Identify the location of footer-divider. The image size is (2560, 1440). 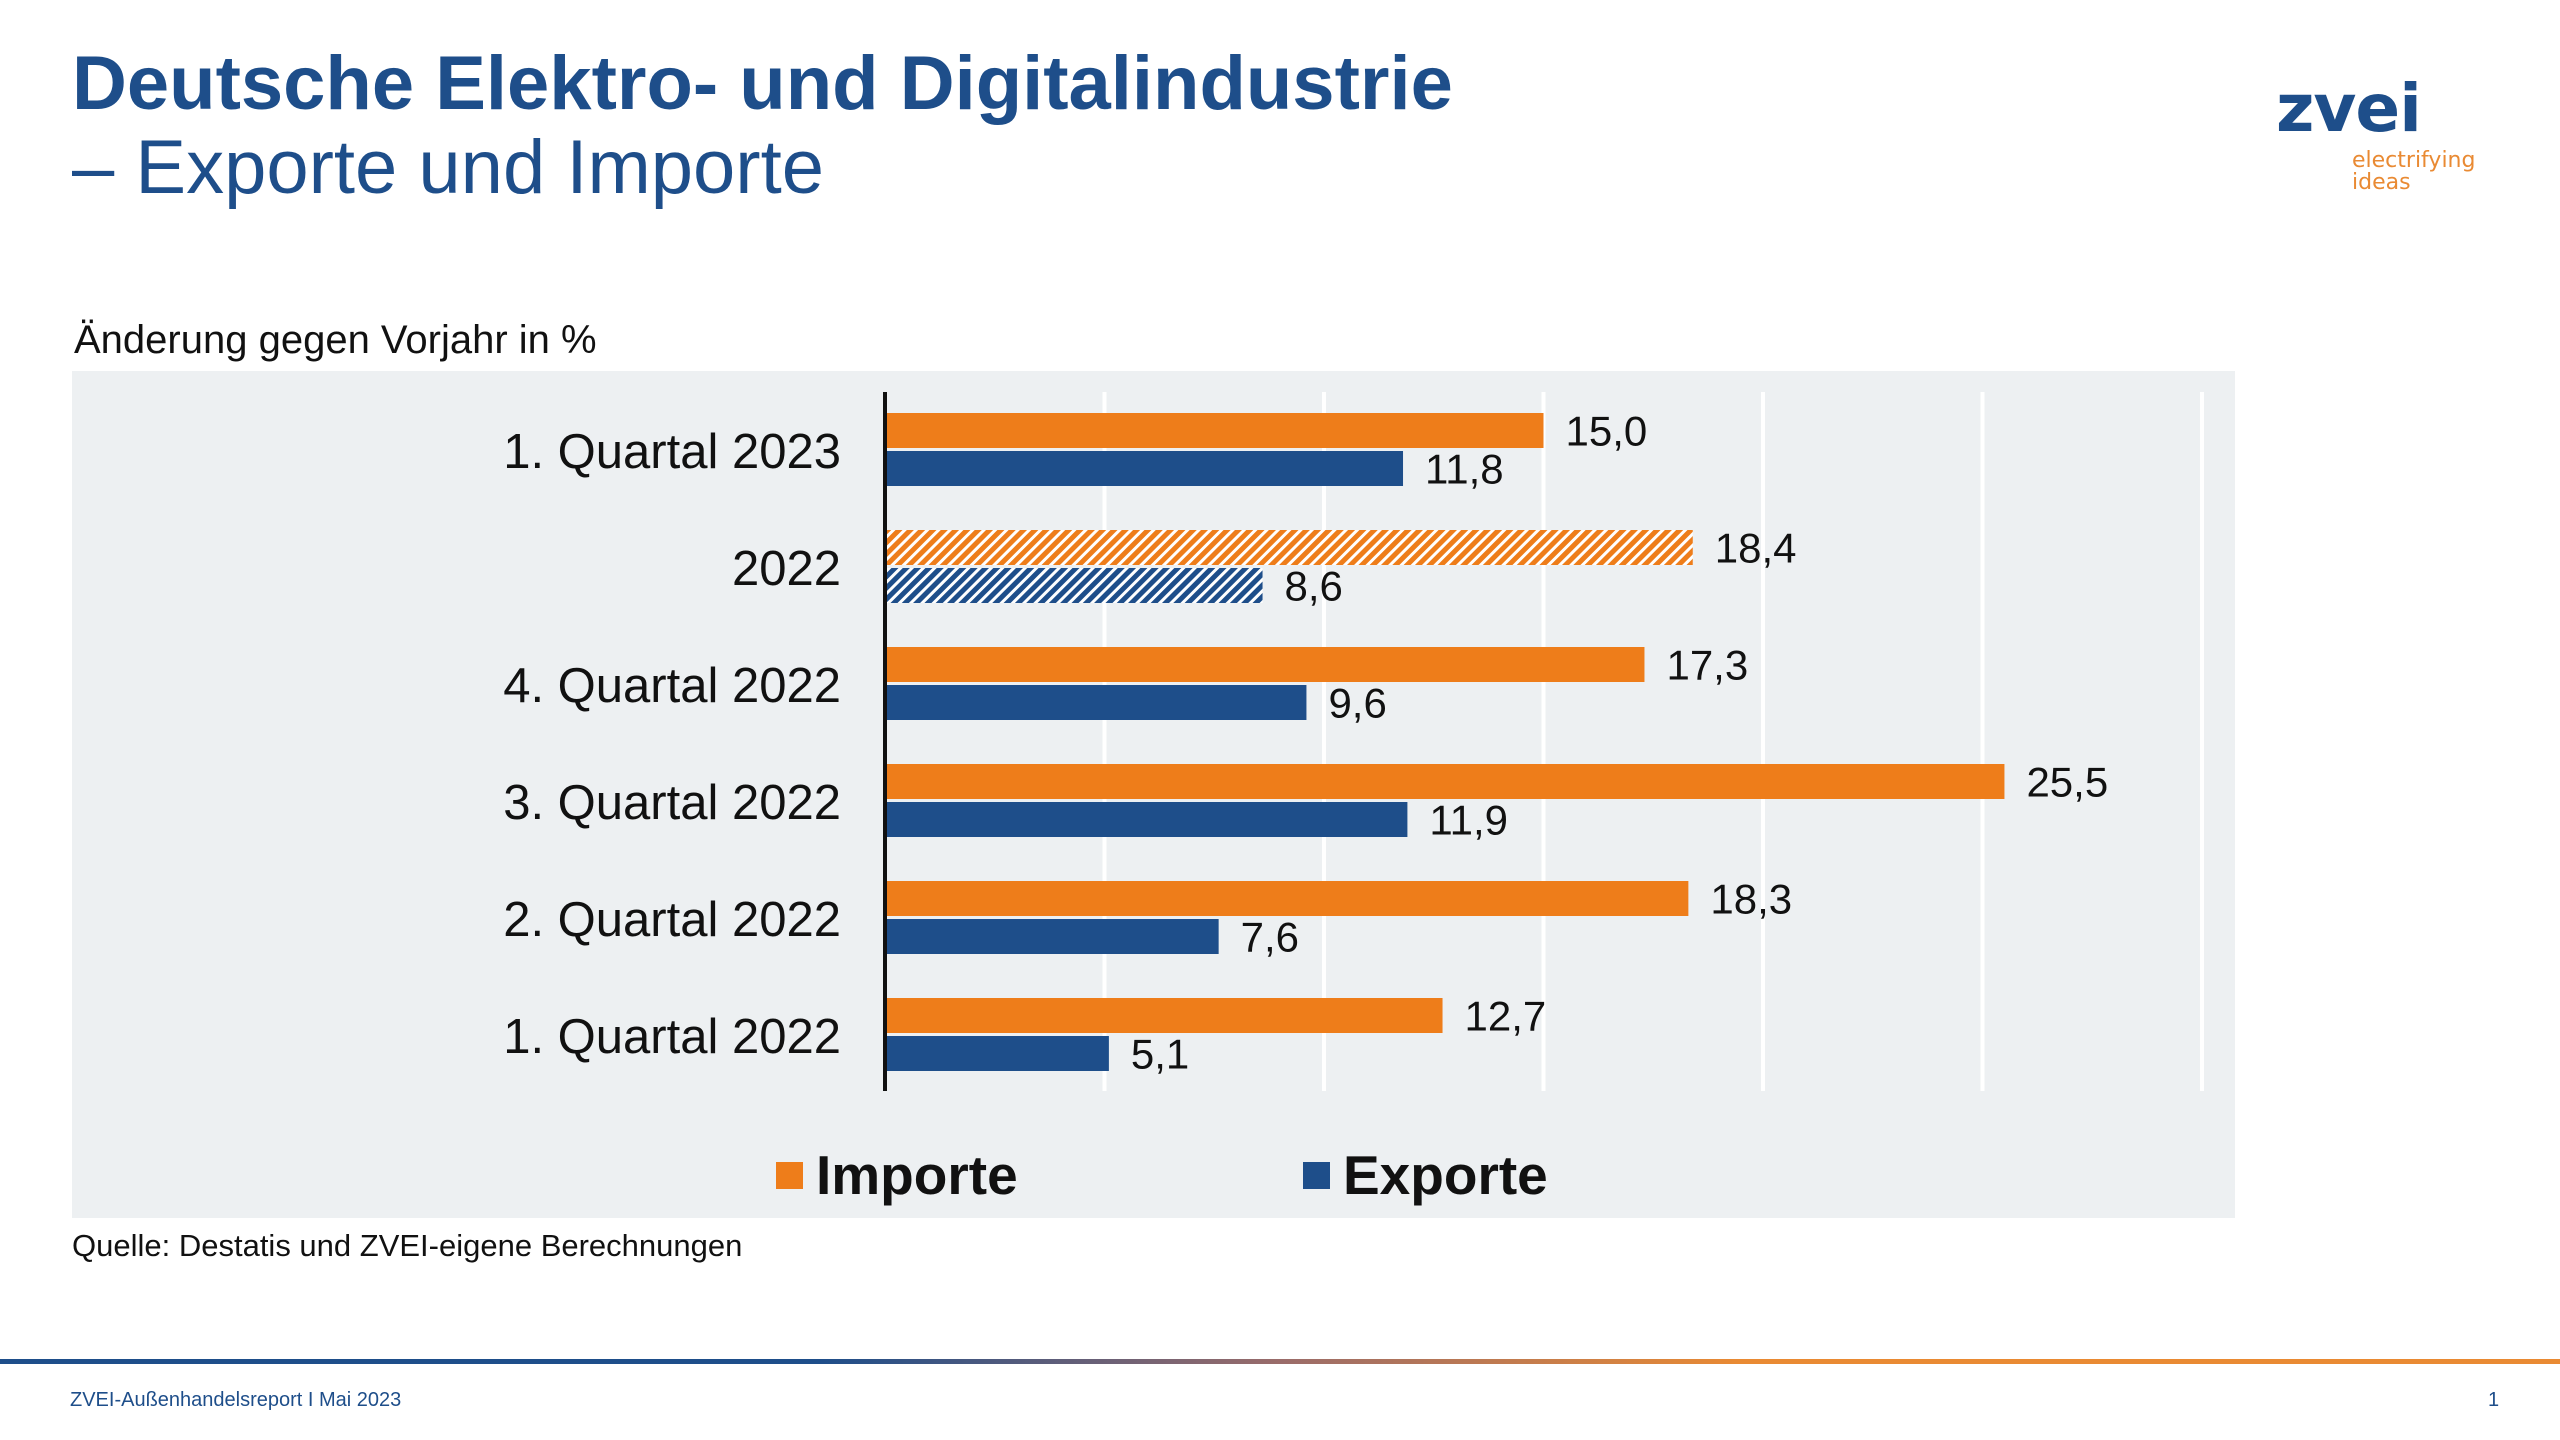
(1280, 1361).